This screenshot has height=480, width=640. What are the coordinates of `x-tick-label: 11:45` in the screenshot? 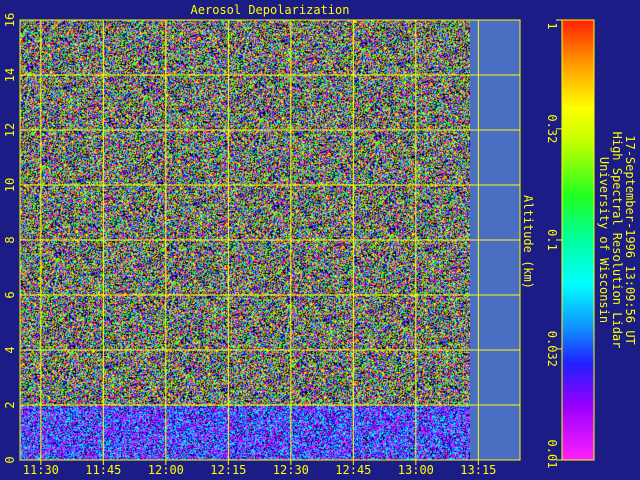 It's located at (103, 470).